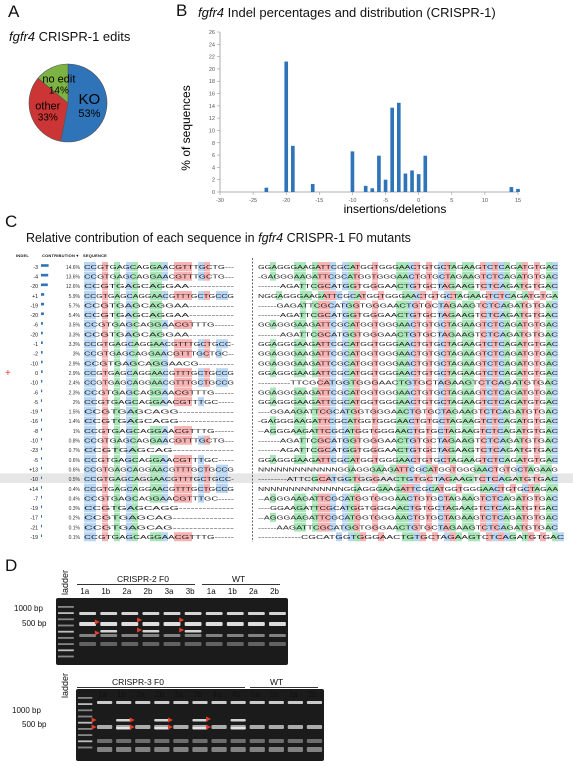  Describe the element at coordinates (212, 107) in the screenshot. I see `y-tick-label: 14` at that location.